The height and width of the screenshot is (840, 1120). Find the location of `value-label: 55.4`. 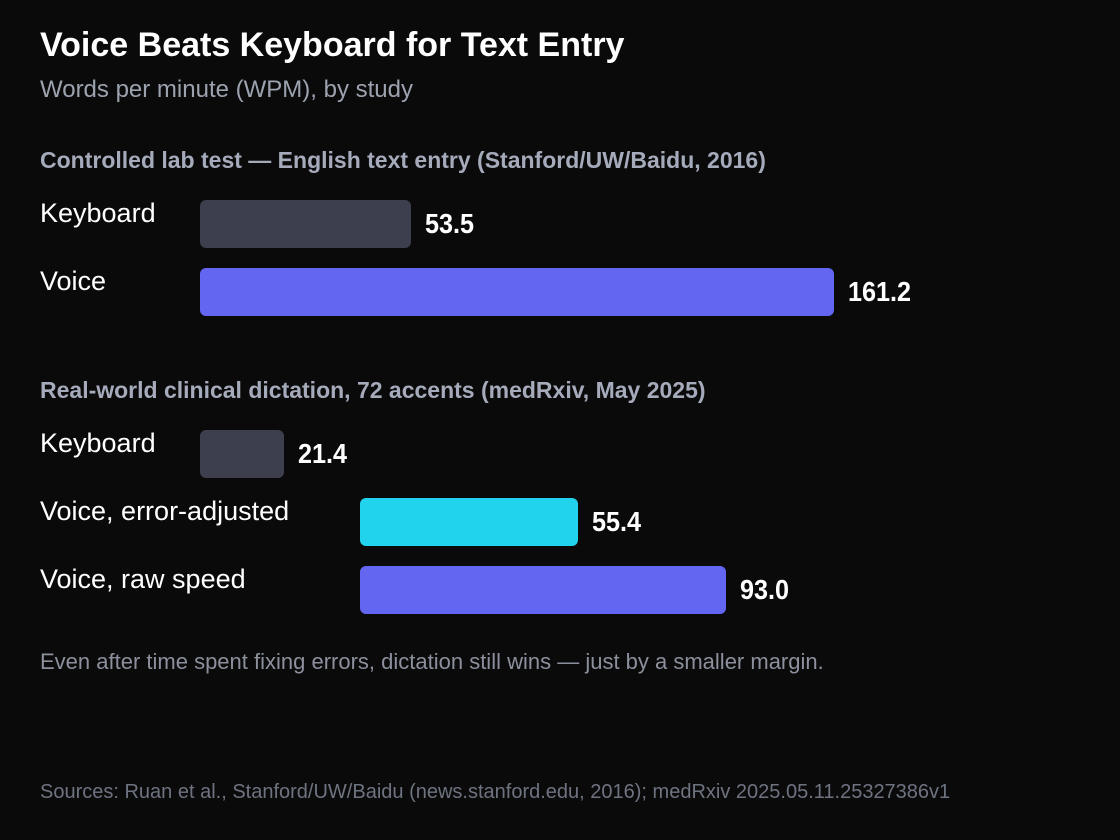

value-label: 55.4 is located at coordinates (616, 521).